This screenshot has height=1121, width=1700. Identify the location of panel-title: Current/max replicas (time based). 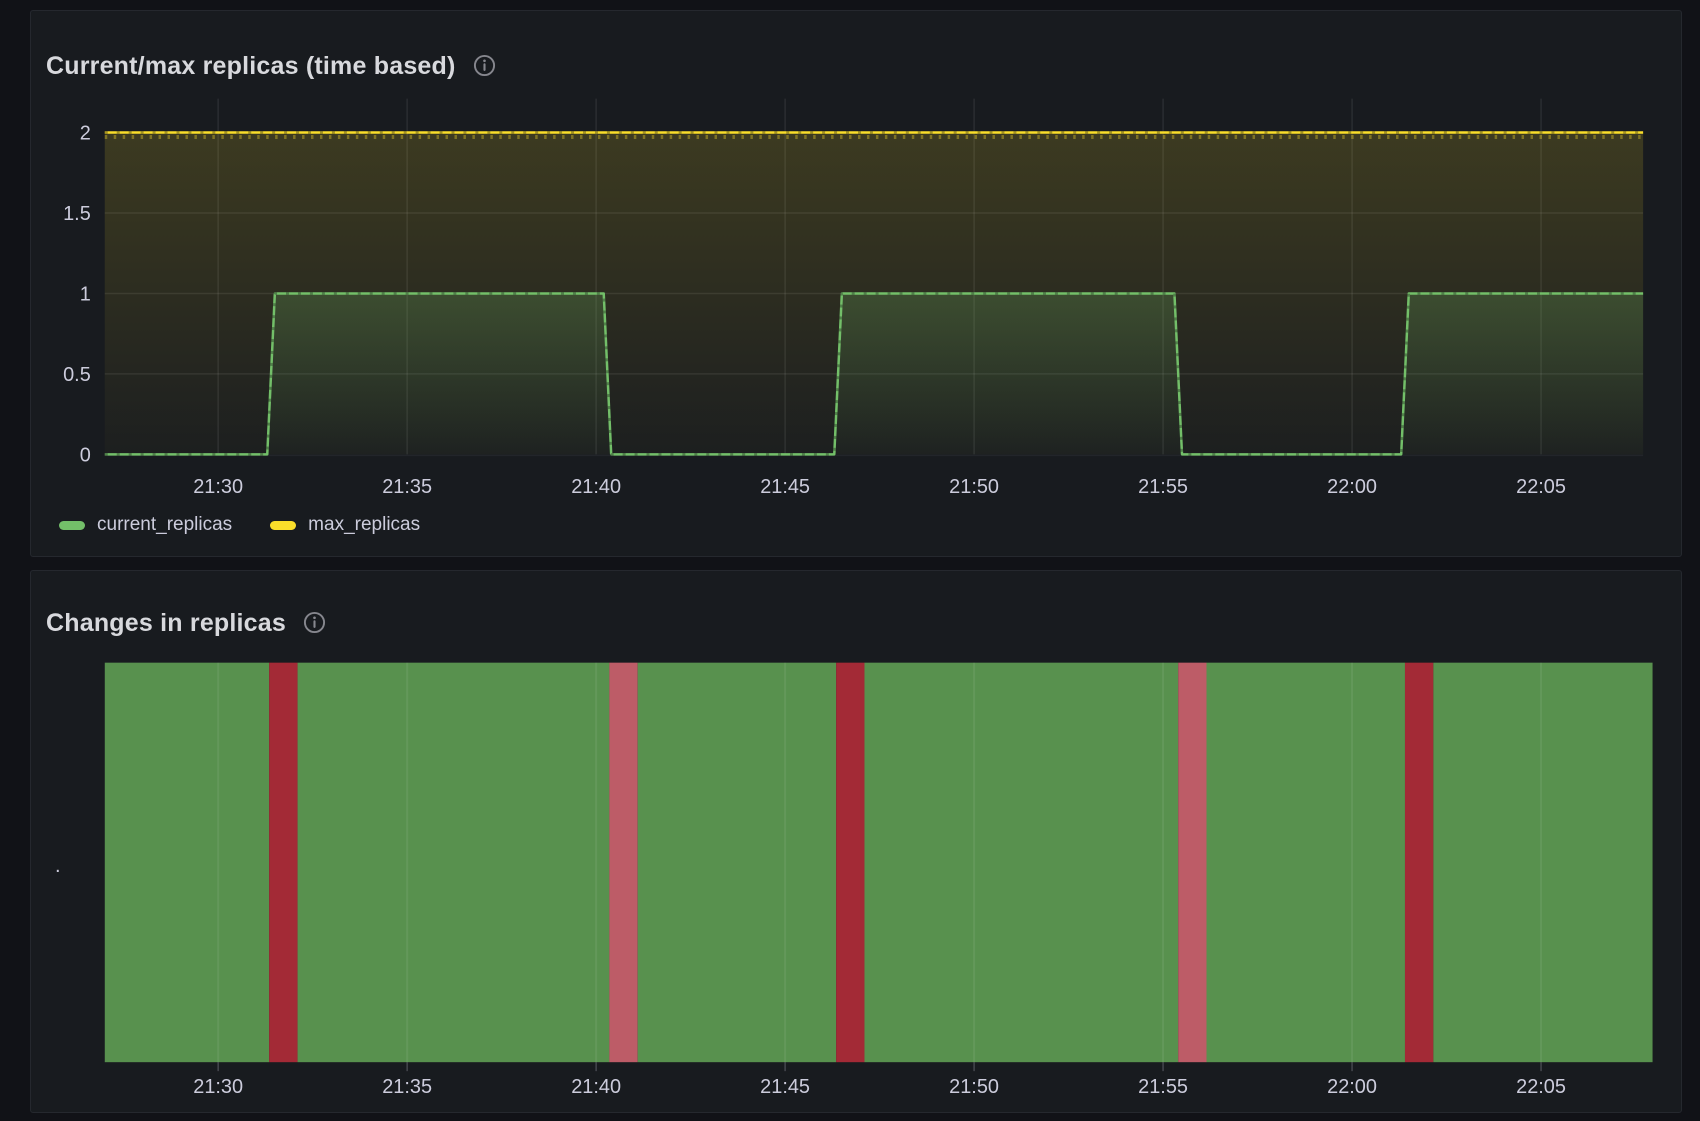
(251, 65).